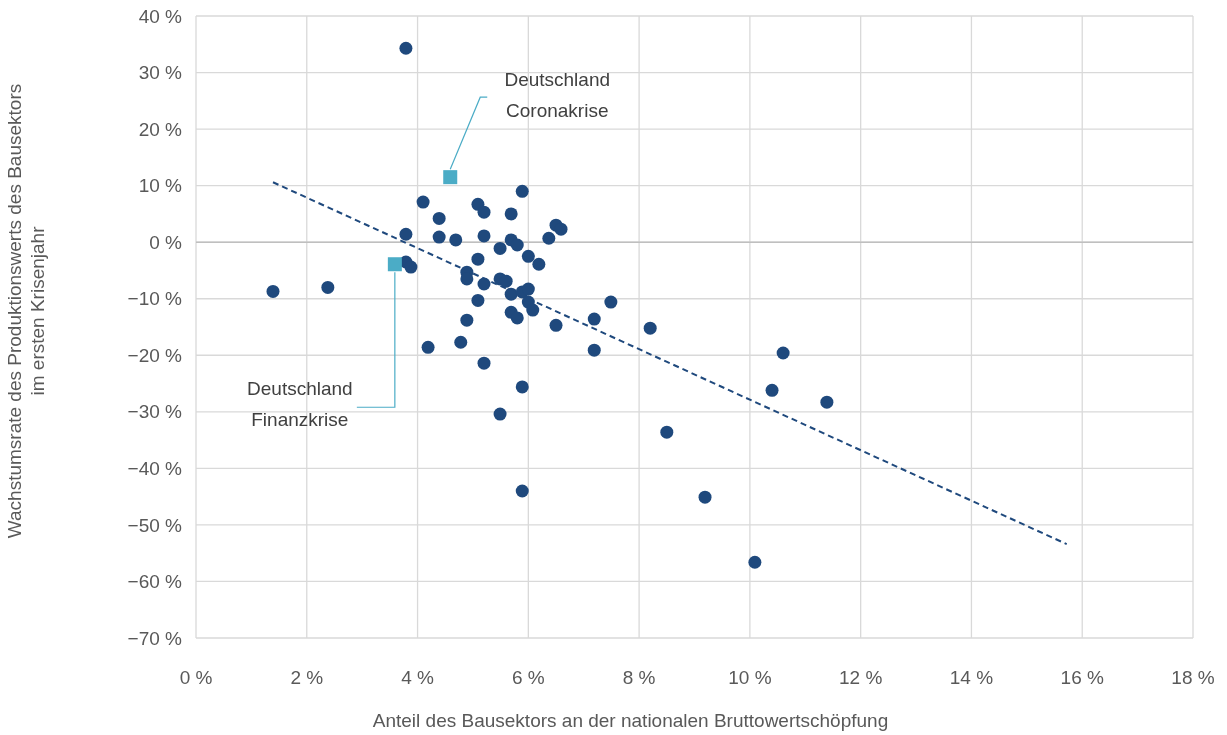  I want to click on y-tick-label: 0 %, so click(166, 242).